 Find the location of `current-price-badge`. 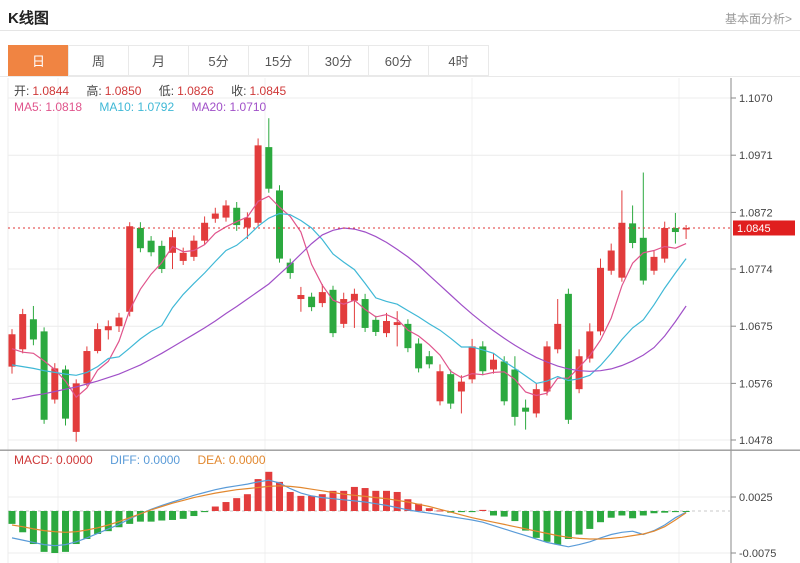

current-price-badge is located at coordinates (764, 228).